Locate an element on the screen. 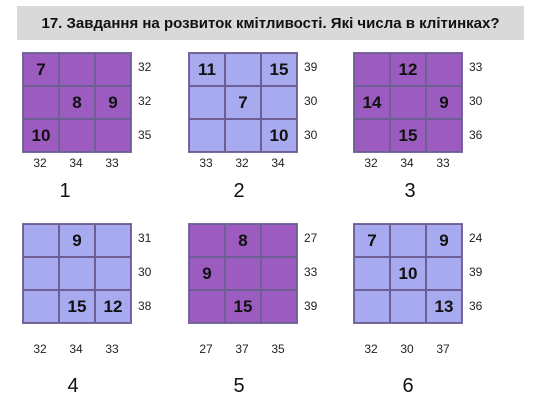 Image resolution: width=541 pixels, height=406 pixels. puzzle-number-label: 1 is located at coordinates (65, 191).